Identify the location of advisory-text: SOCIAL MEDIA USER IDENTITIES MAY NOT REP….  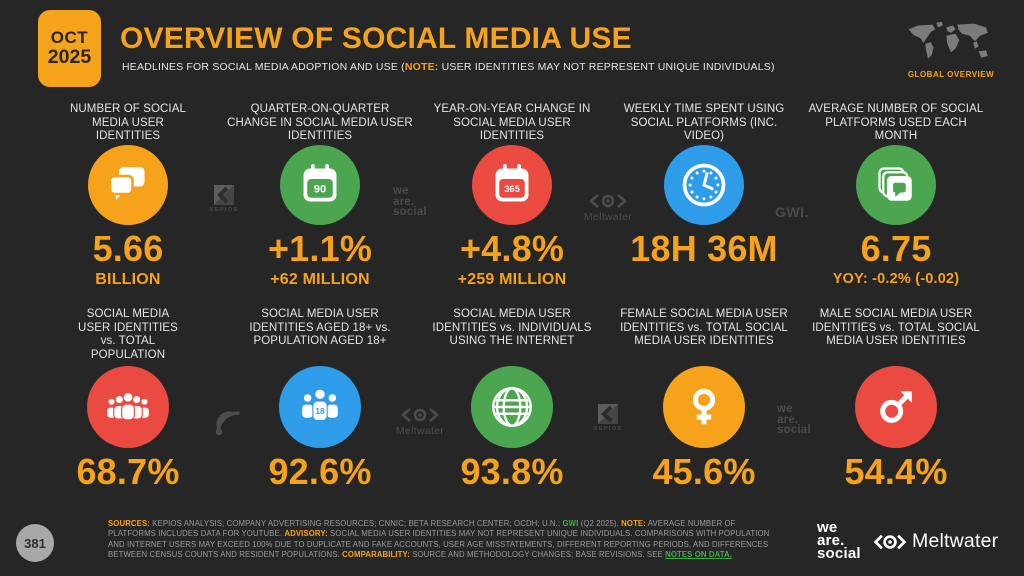
(439, 544).